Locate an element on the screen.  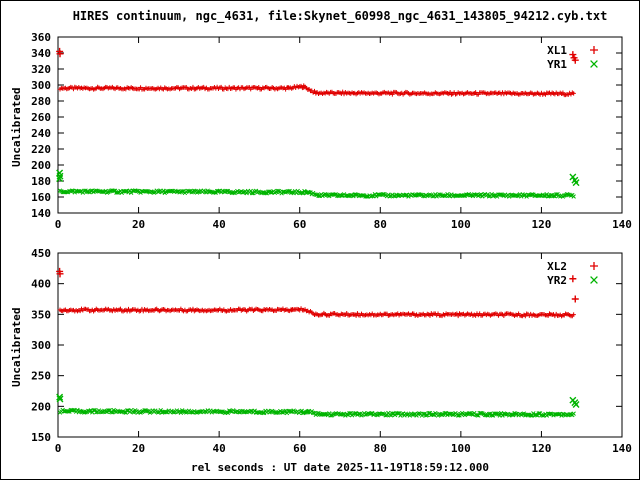
series-XL2-points is located at coordinates (316, 312).